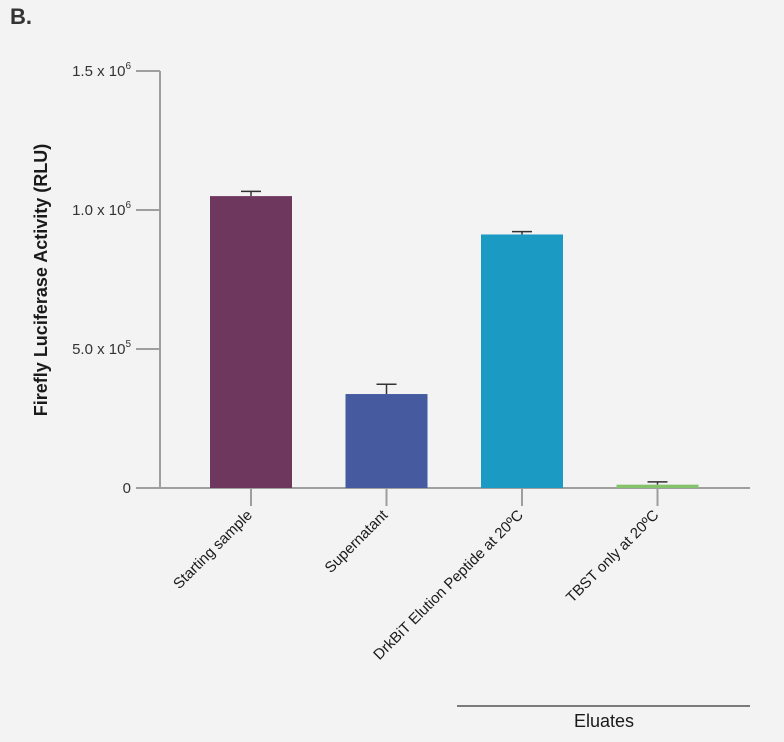 The image size is (784, 742). Describe the element at coordinates (613, 557) in the screenshot. I see `x-category-label: TBST only at 20ºC` at that location.